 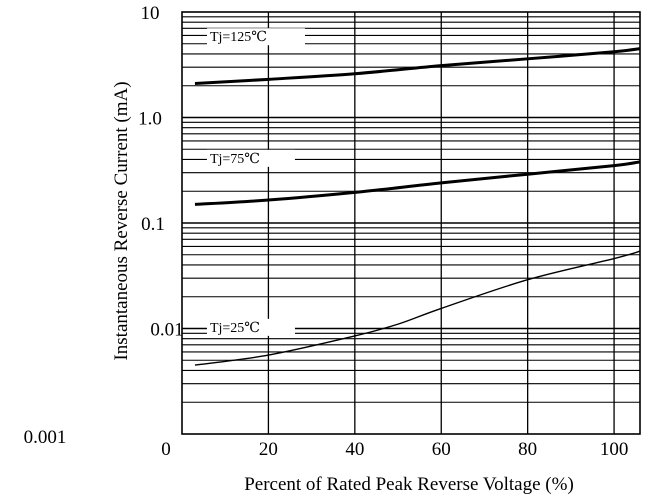 What do you see at coordinates (45, 437) in the screenshot?
I see `y-tick-label: 0.001` at bounding box center [45, 437].